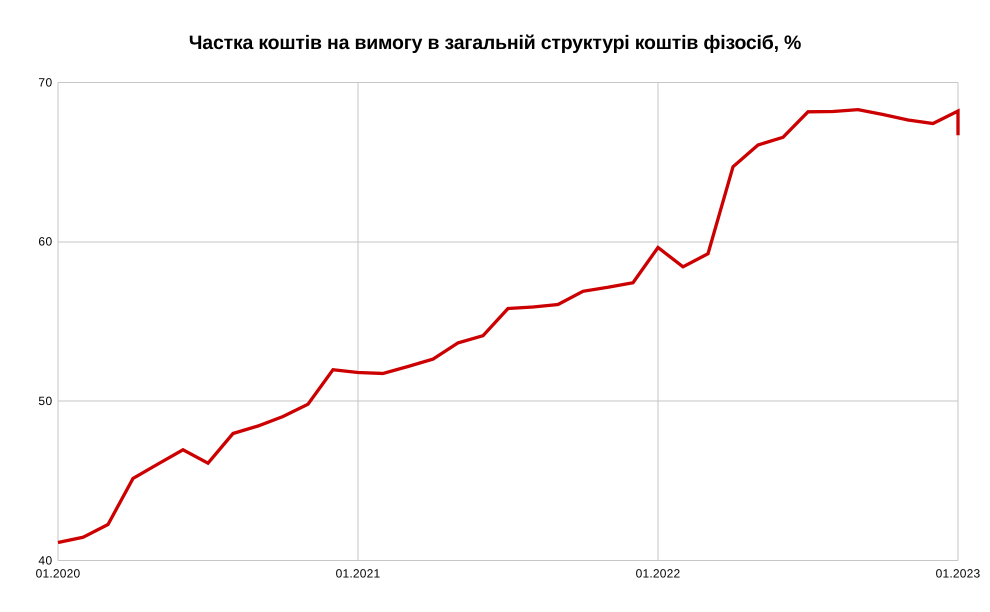 The height and width of the screenshot is (612, 990). What do you see at coordinates (45, 401) in the screenshot?
I see `svg-text: 50` at bounding box center [45, 401].